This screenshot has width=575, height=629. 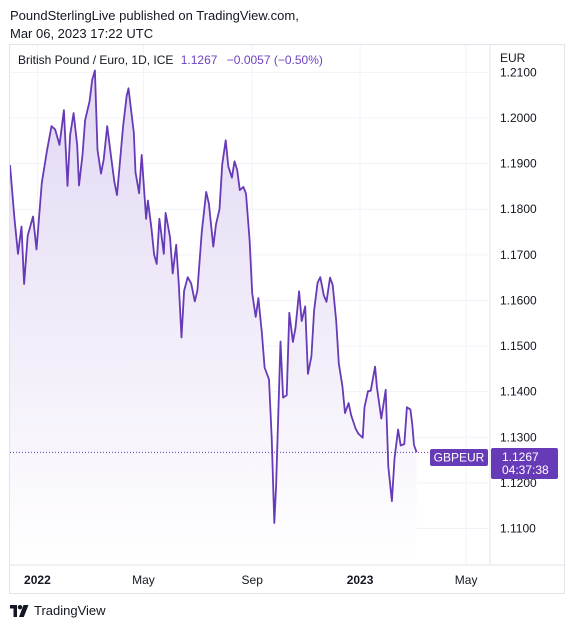 I want to click on price-tick-label: 1.1500, so click(x=518, y=346).